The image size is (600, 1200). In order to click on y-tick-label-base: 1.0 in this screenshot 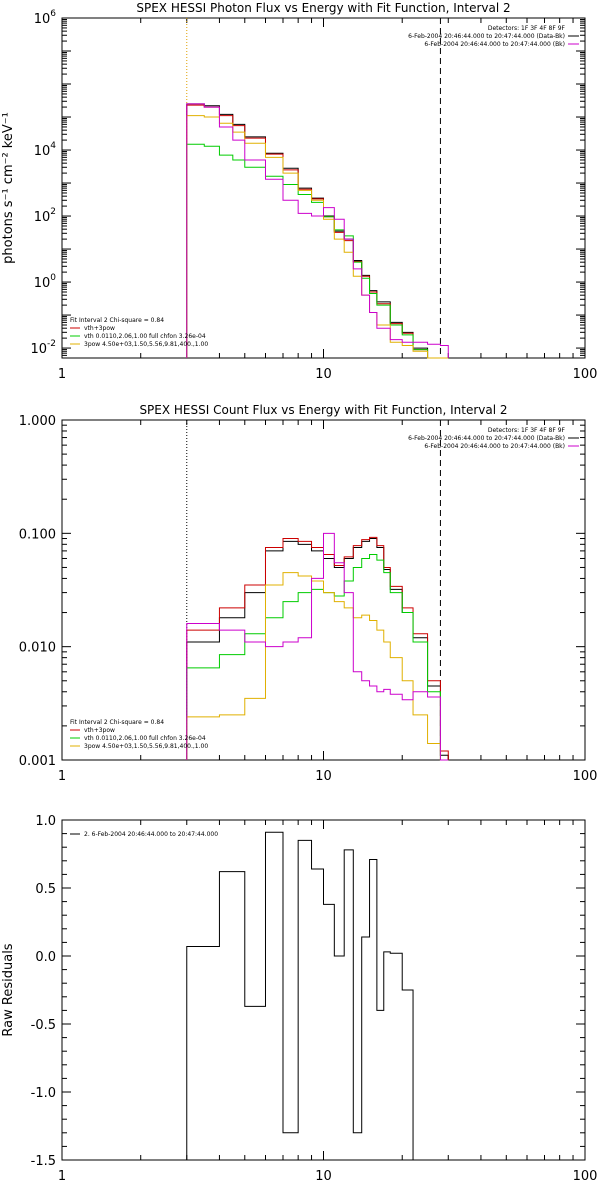, I will do `click(45, 821)`.